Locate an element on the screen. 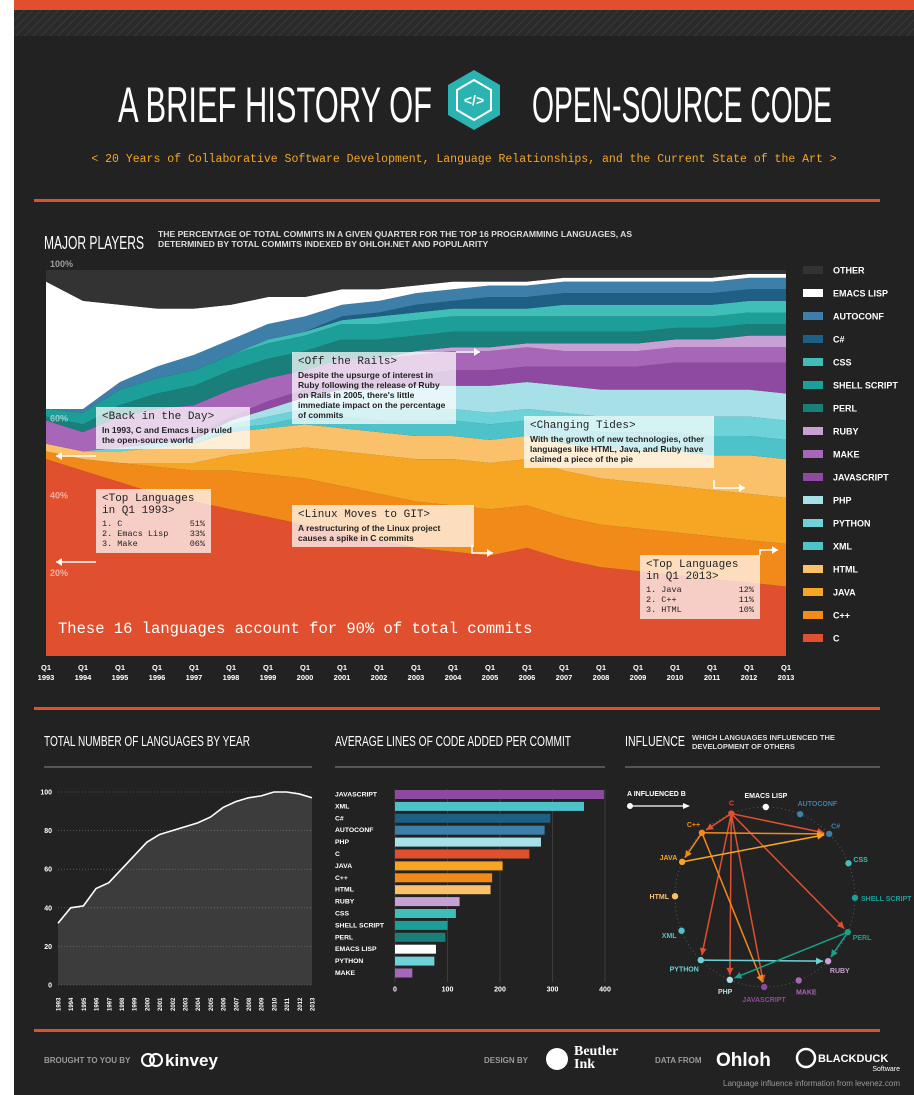 The height and width of the screenshot is (1095, 914). y-tick-label: XML is located at coordinates (342, 806).